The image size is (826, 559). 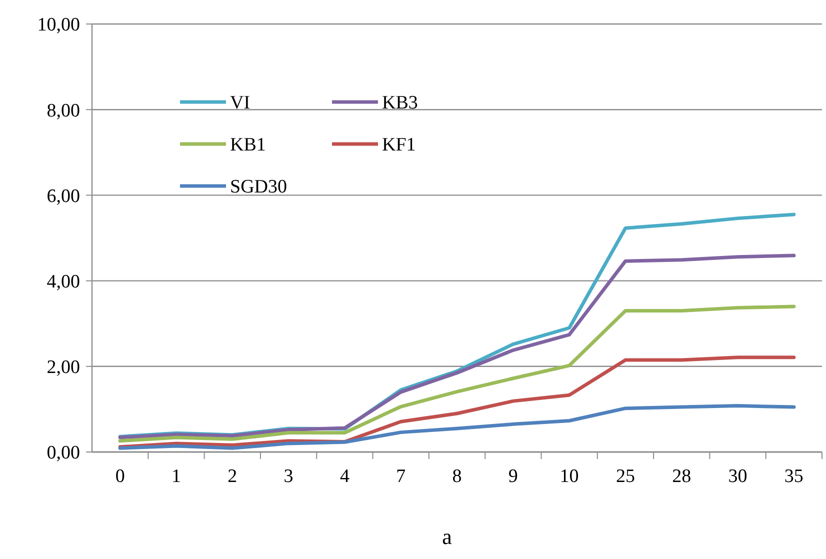 What do you see at coordinates (63, 453) in the screenshot?
I see `y-tick-label: 0,00` at bounding box center [63, 453].